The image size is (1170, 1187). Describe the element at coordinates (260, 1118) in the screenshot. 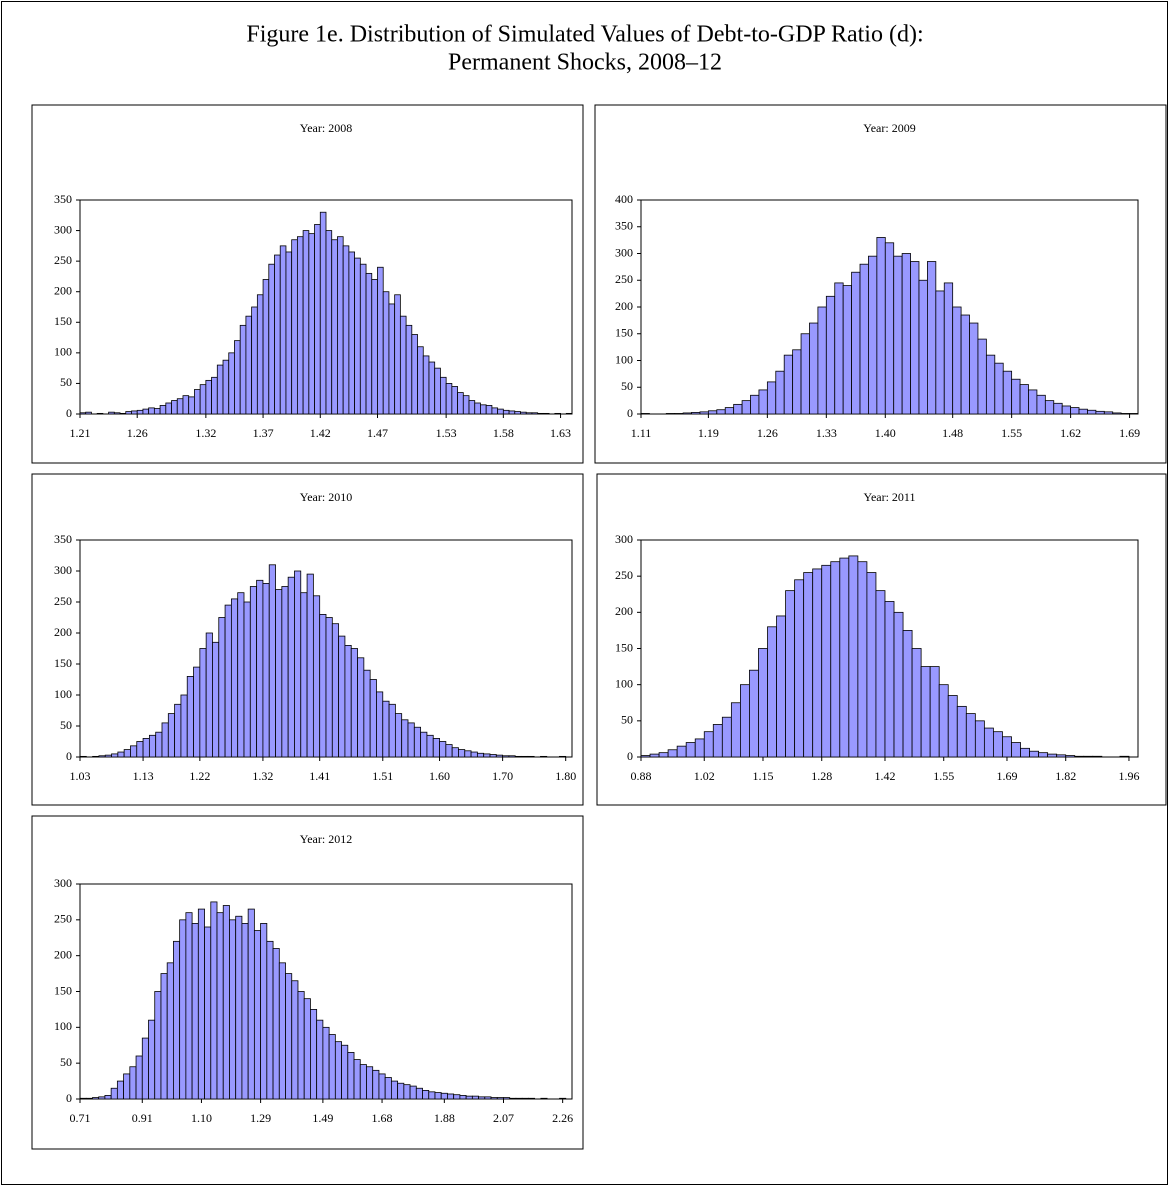

I see `x-tick-label: 1.29` at that location.